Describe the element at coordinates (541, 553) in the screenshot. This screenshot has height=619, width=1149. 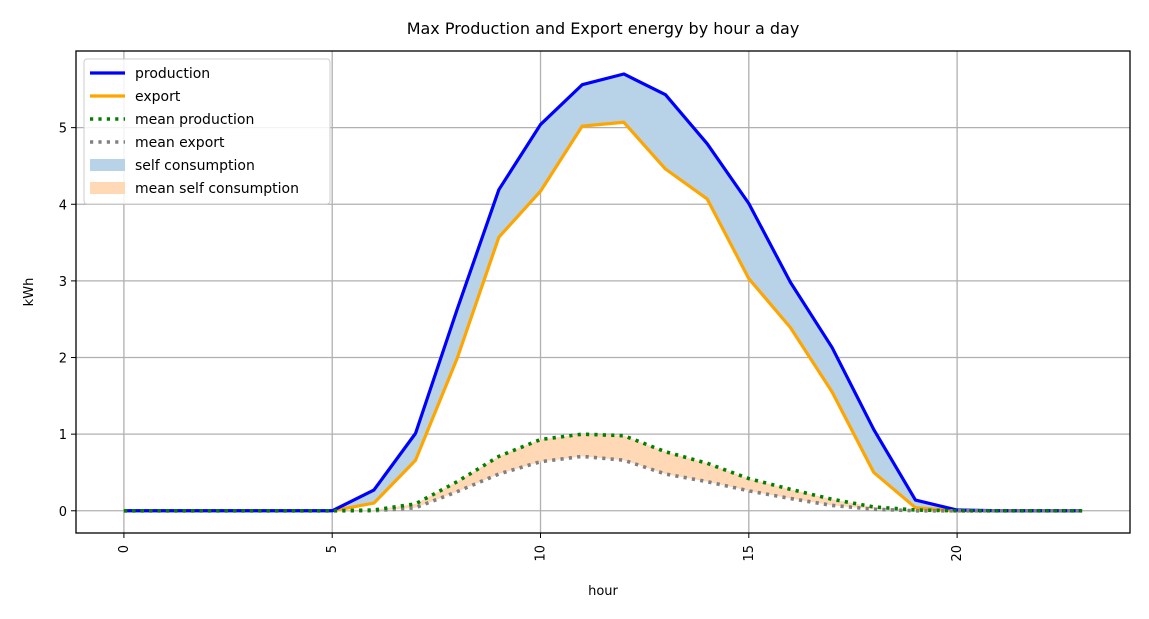
I see `x-tick-label: 10` at that location.